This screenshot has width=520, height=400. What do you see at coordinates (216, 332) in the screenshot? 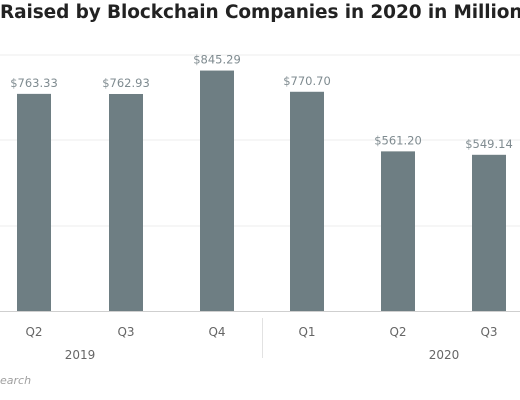
I see `tick-label-2: Q4` at bounding box center [216, 332].